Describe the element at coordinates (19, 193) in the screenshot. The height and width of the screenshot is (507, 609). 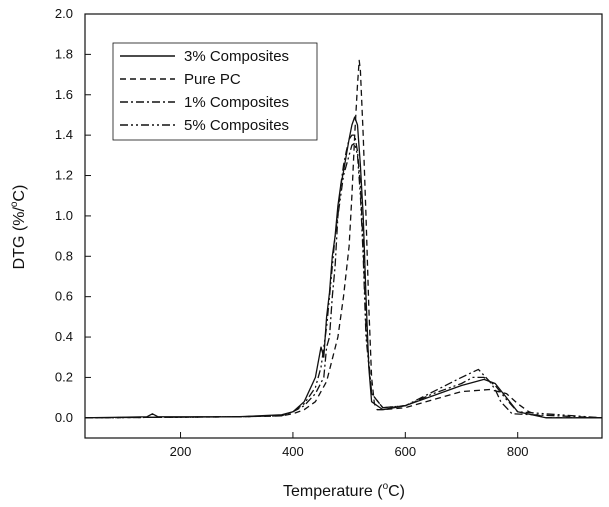
I see `y-axis-title-end: C)` at that location.